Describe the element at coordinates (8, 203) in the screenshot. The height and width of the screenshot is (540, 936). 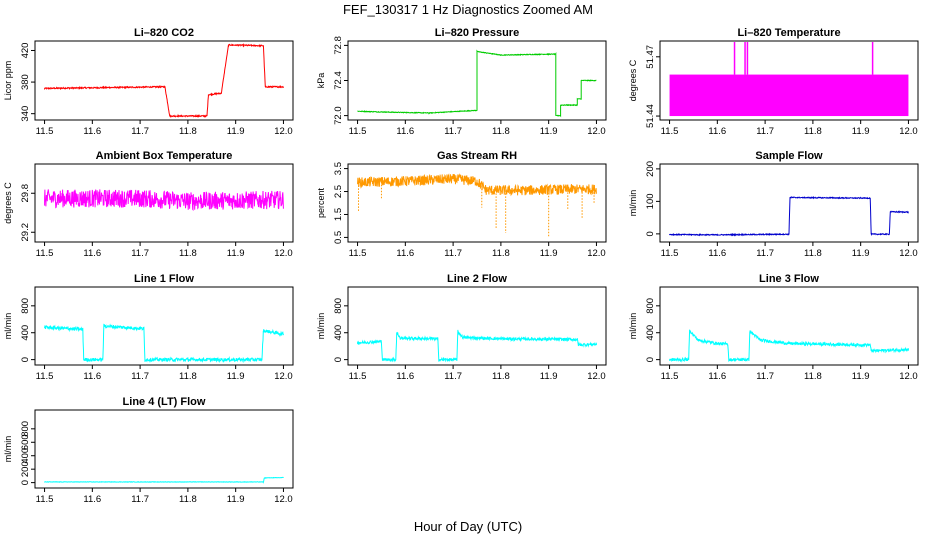
I see `y-axis-label: degrees C` at that location.